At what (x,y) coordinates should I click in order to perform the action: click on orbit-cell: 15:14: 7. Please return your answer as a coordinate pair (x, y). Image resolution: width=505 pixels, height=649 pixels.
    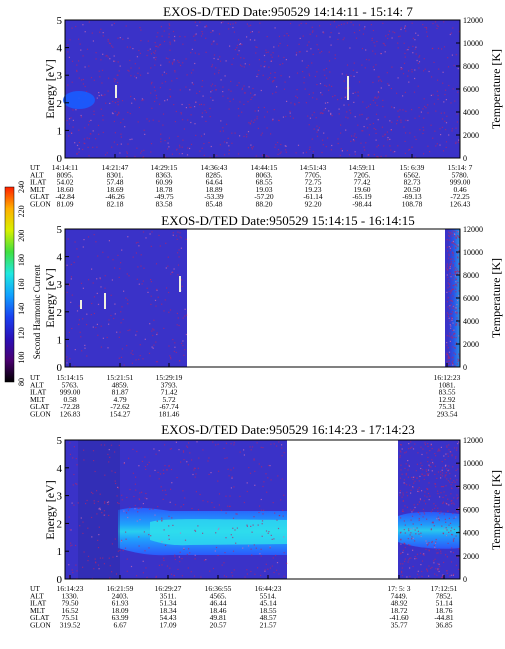
    Looking at the image, I should click on (460, 167).